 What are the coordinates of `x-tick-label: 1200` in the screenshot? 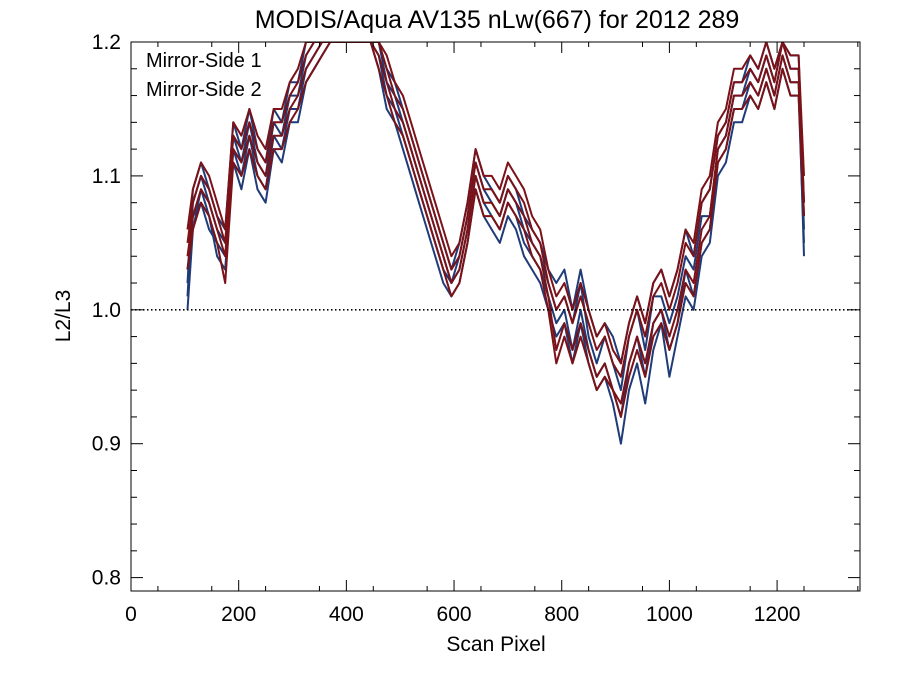 It's located at (777, 614).